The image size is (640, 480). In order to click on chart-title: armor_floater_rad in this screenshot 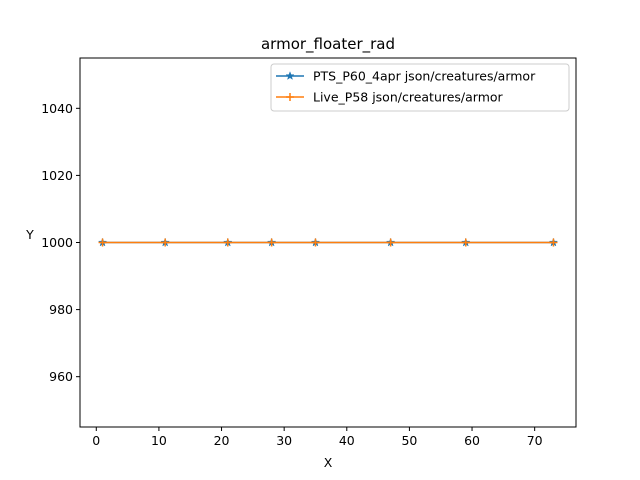, I will do `click(328, 44)`.